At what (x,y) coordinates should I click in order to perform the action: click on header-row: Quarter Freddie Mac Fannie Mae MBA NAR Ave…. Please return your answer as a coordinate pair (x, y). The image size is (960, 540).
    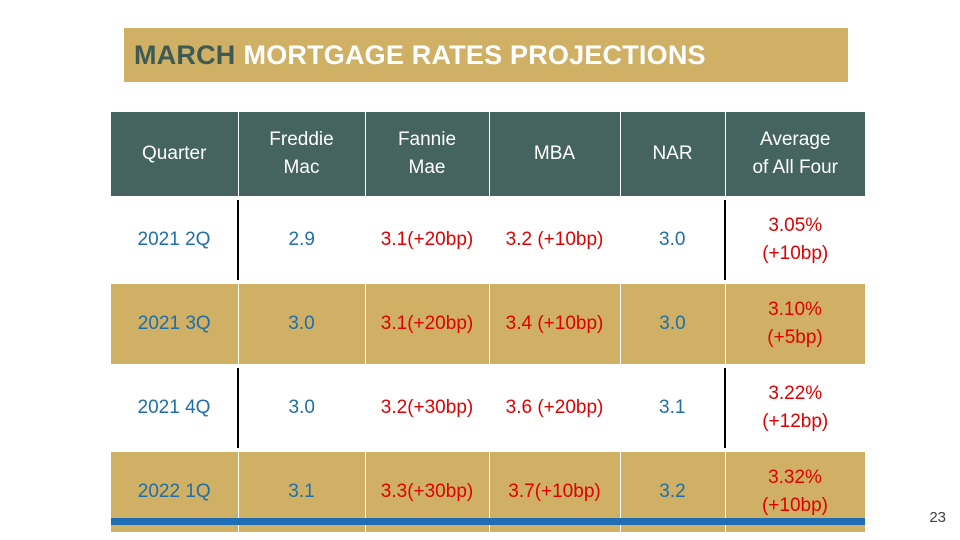
    Looking at the image, I should click on (488, 155).